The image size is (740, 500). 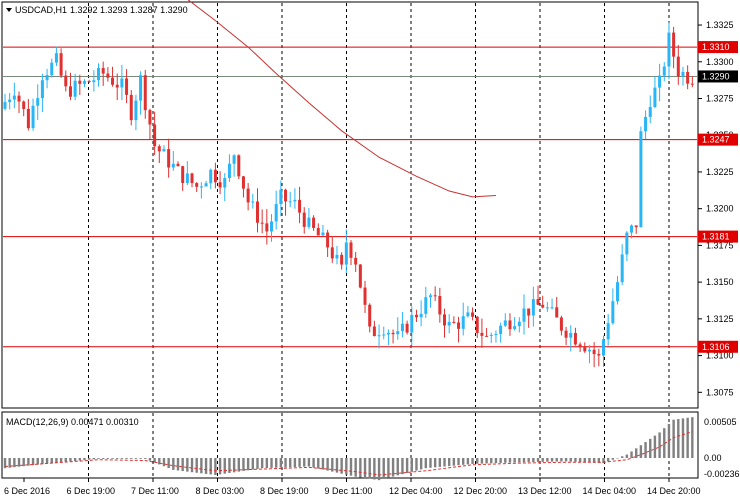 I want to click on triangle-down-icon, so click(x=9, y=10).